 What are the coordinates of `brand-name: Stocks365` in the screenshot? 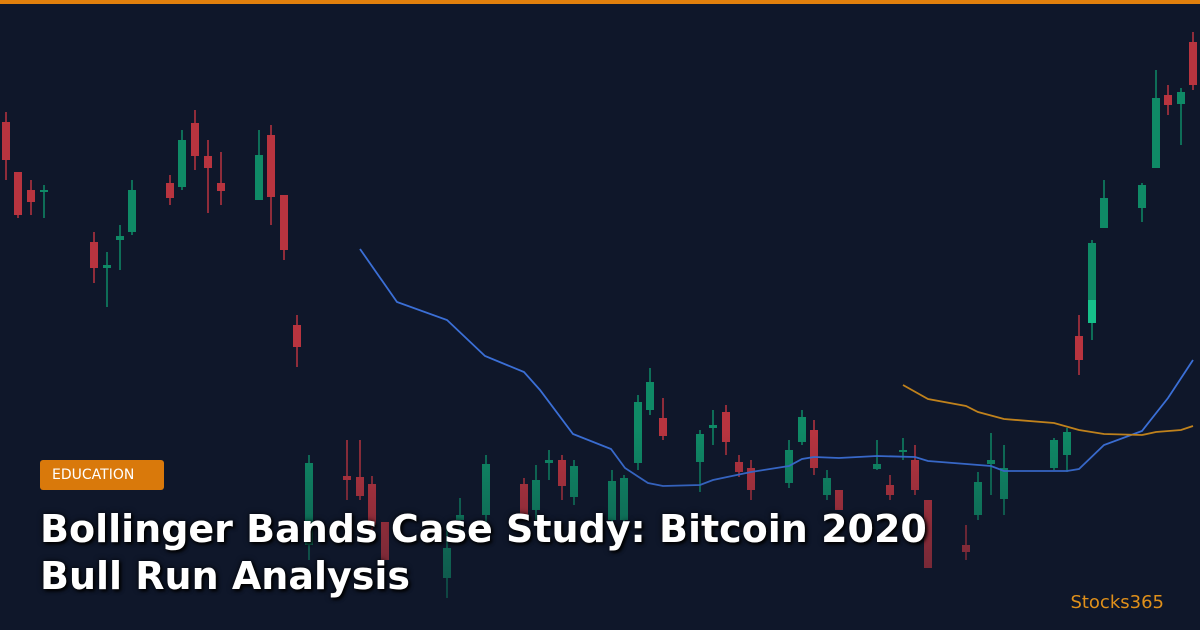 It's located at (1117, 602).